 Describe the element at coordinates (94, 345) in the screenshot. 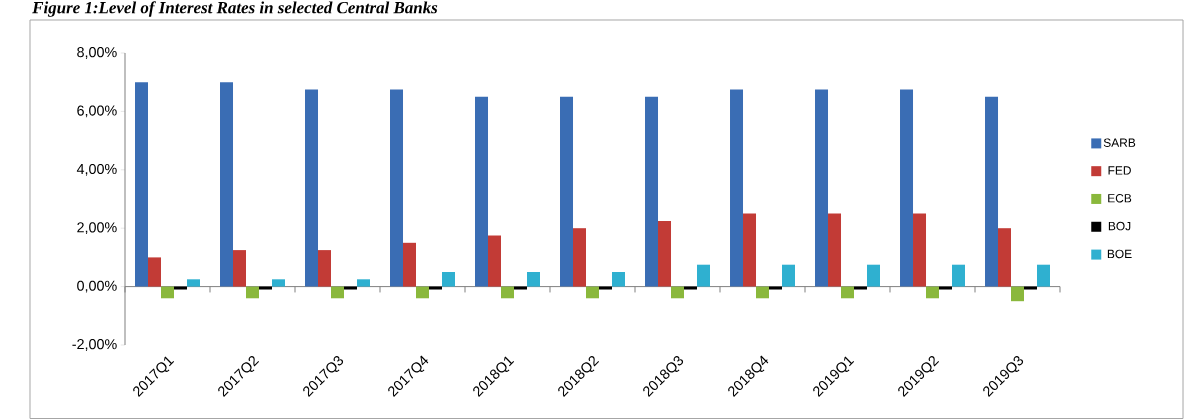

I see `y-tick-label: -2,00%` at that location.